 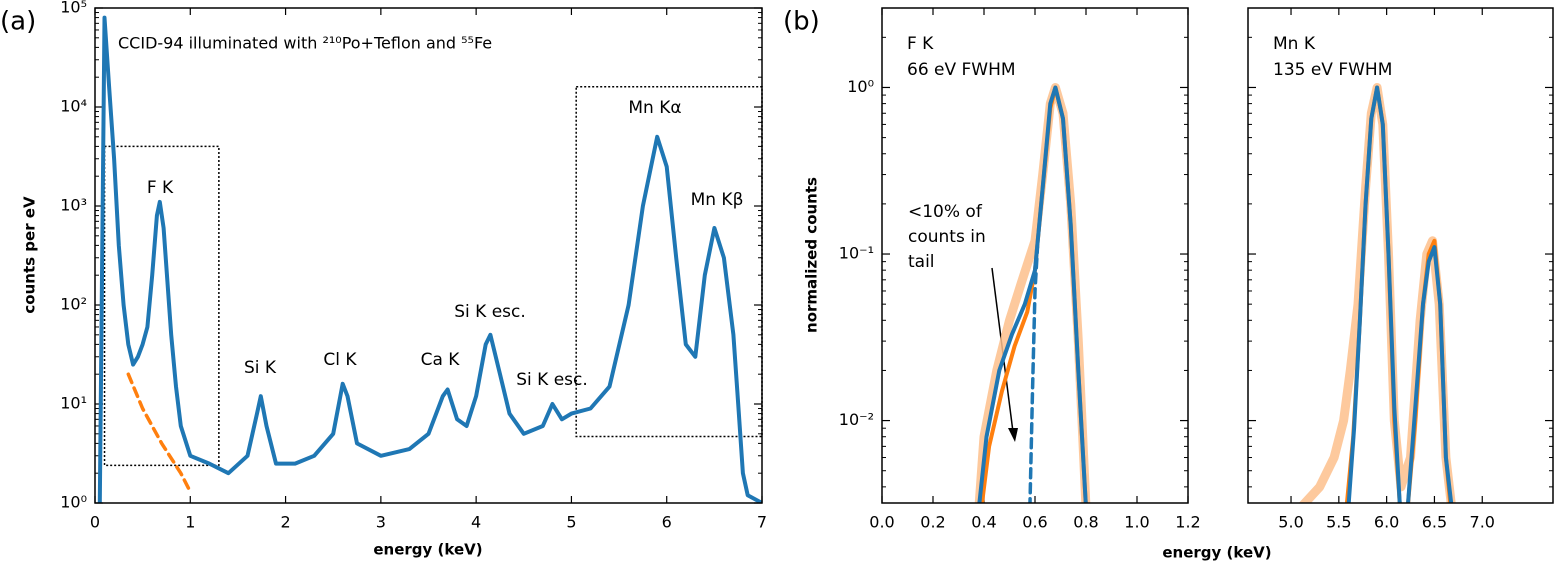 I want to click on y-tick-label: 10⁻², so click(x=856, y=419).